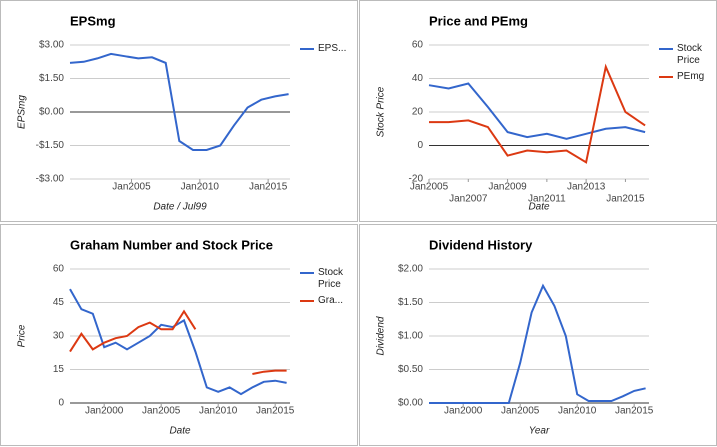 The image size is (717, 447). Describe the element at coordinates (171, 244) in the screenshot. I see `chart-title: Graham Number and Stock Price` at that location.